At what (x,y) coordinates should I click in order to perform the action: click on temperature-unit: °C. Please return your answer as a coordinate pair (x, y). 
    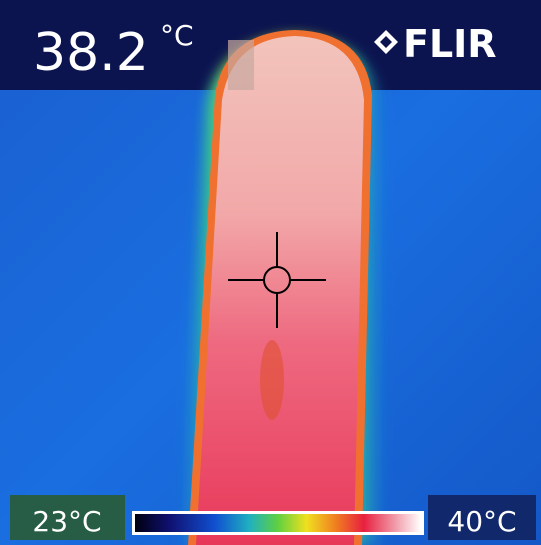
    Looking at the image, I should click on (177, 35).